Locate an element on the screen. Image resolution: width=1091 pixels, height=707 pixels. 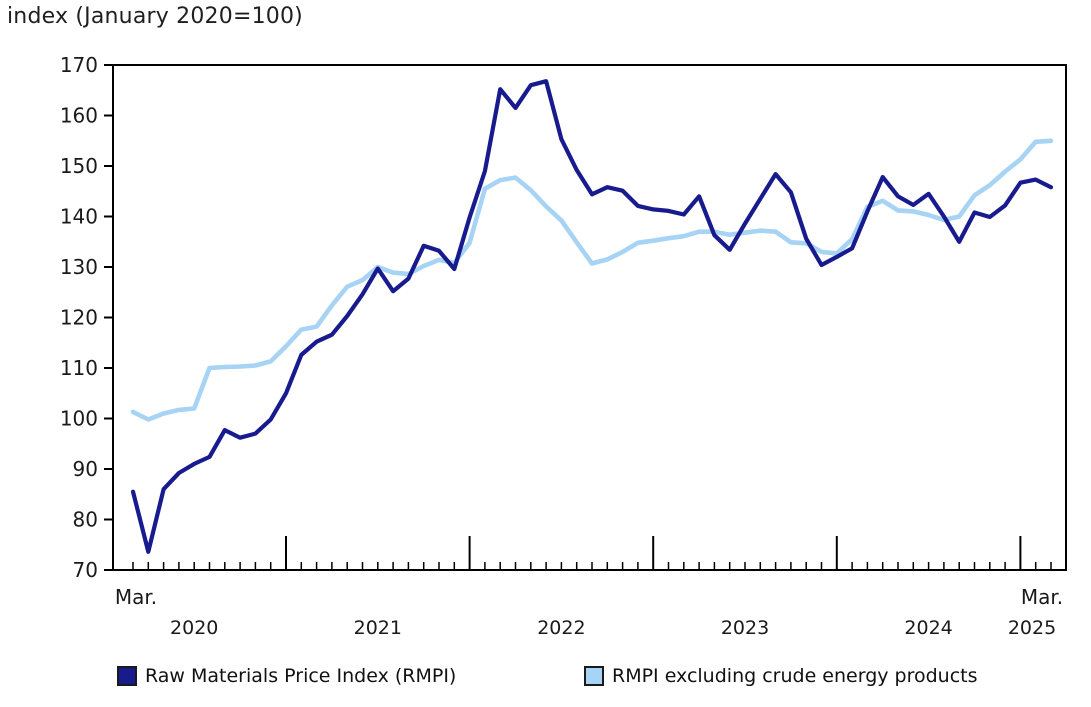
y-axis-label: 120 is located at coordinates (79, 318).